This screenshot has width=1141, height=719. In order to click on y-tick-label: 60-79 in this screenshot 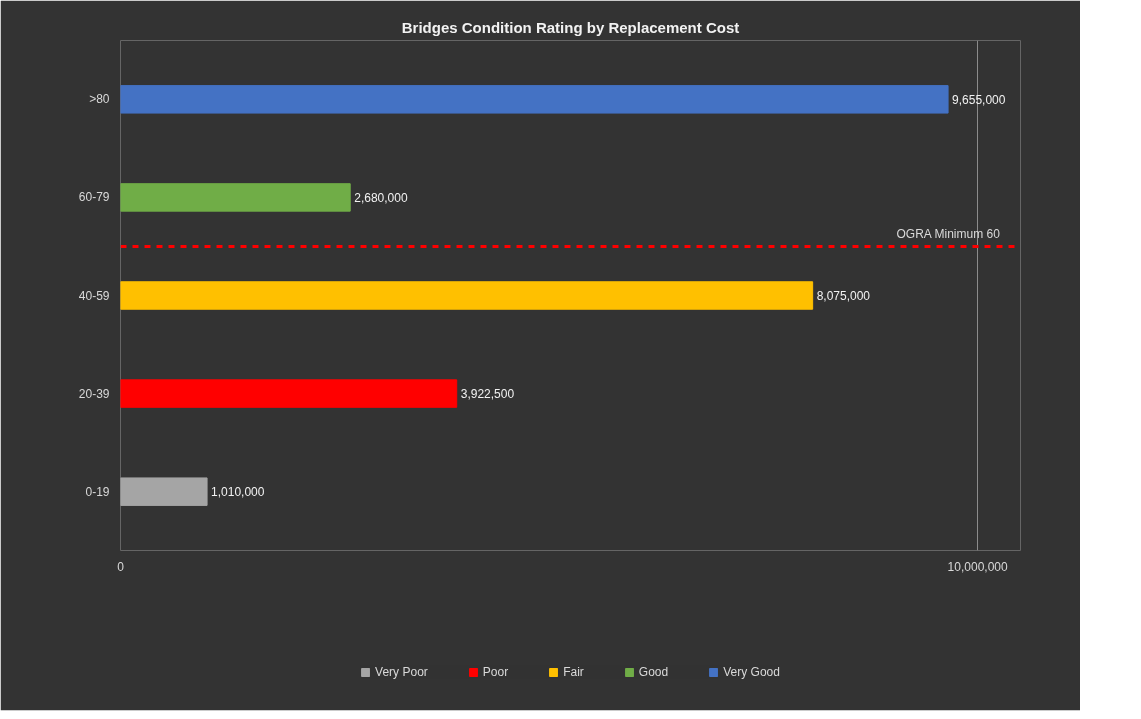, I will do `click(94, 197)`.